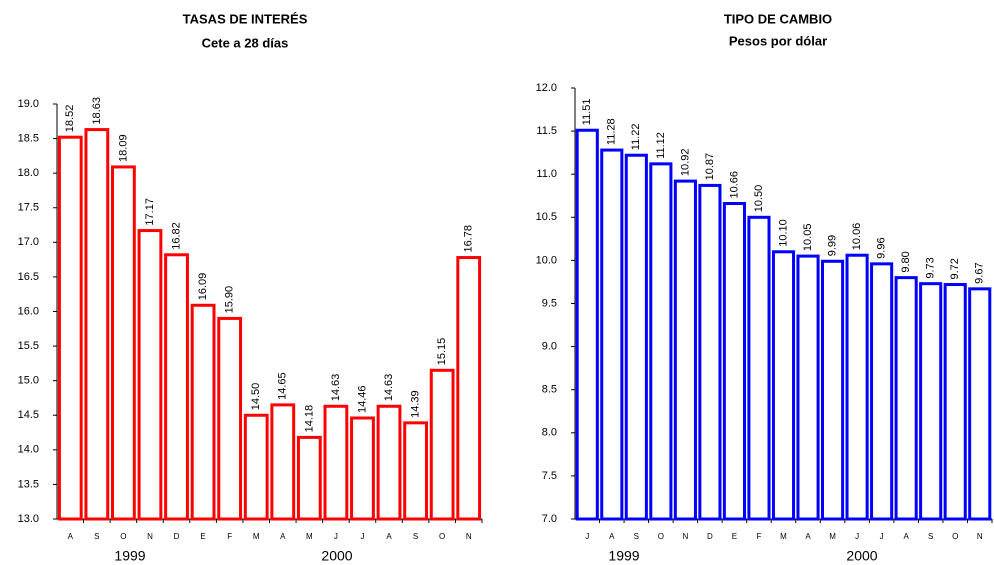  I want to click on value-label: 16.78, so click(469, 239).